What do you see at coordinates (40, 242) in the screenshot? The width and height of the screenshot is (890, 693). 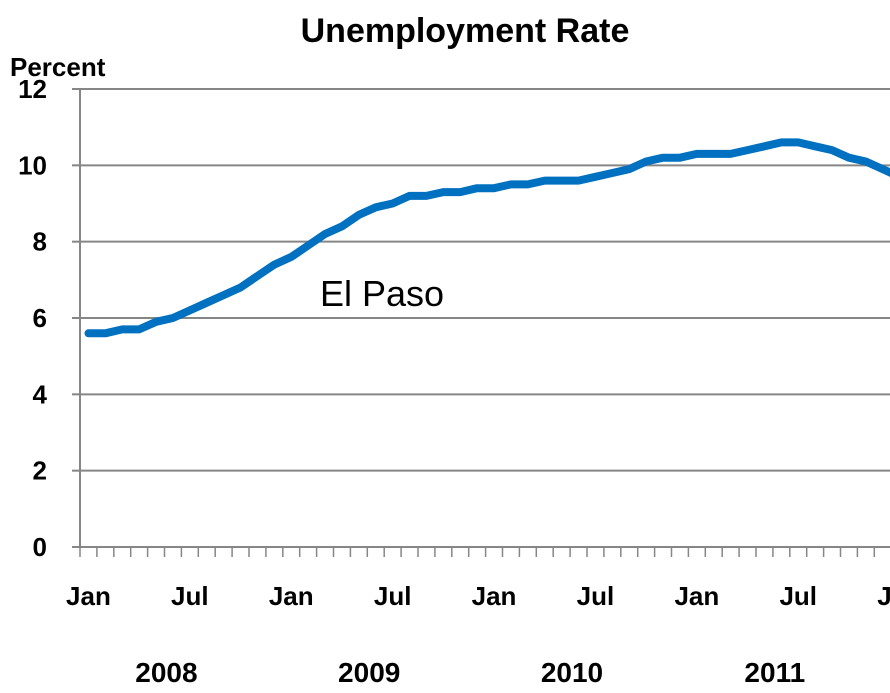 I see `y-tick-label: 8` at bounding box center [40, 242].